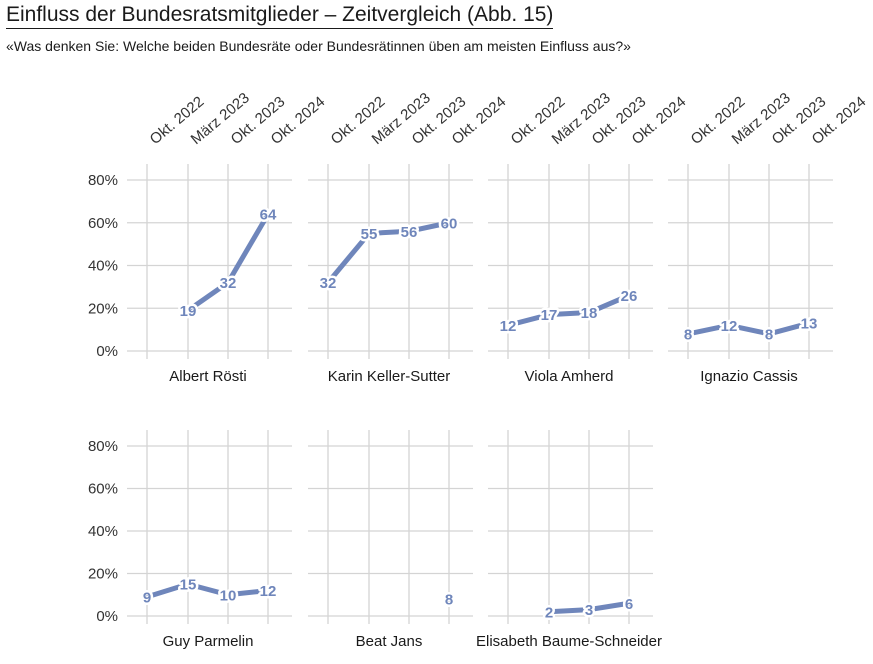  What do you see at coordinates (569, 641) in the screenshot?
I see `panel-name: Elisabeth Baume-Schneider` at bounding box center [569, 641].